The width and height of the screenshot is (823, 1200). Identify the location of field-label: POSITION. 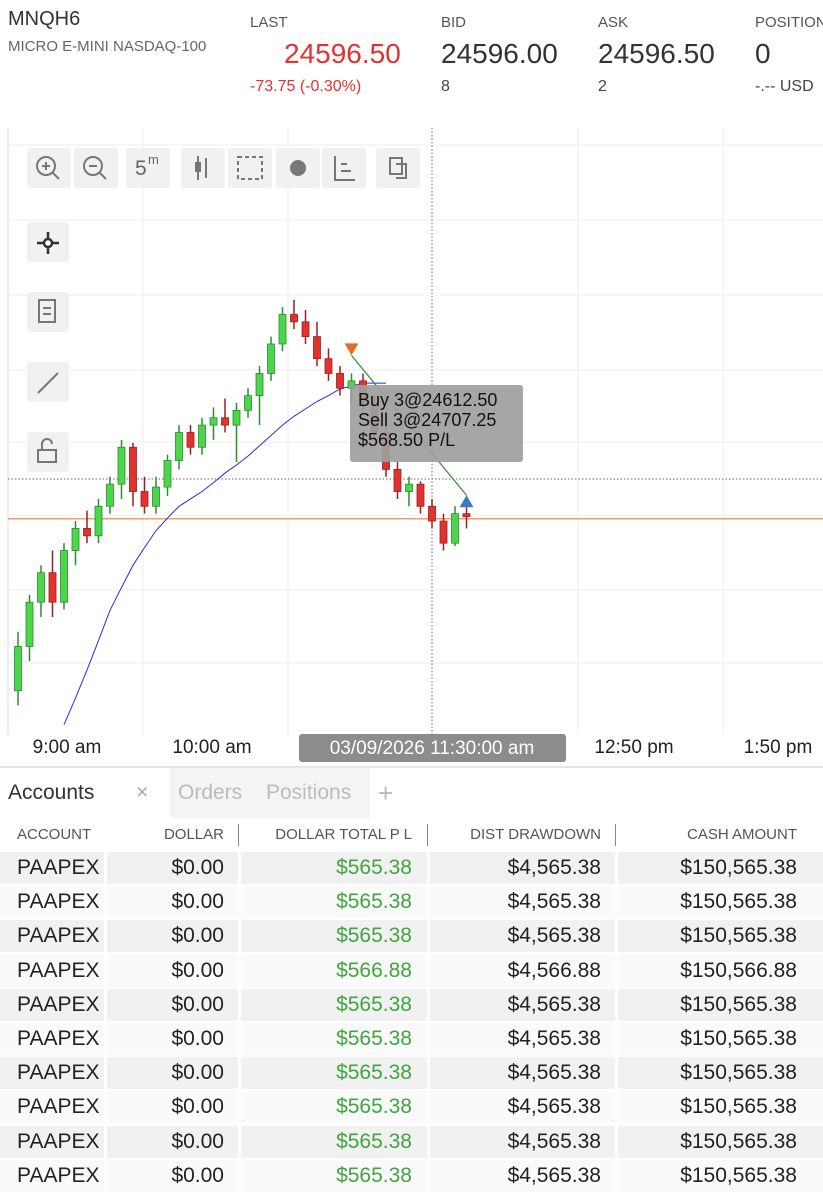
(789, 22).